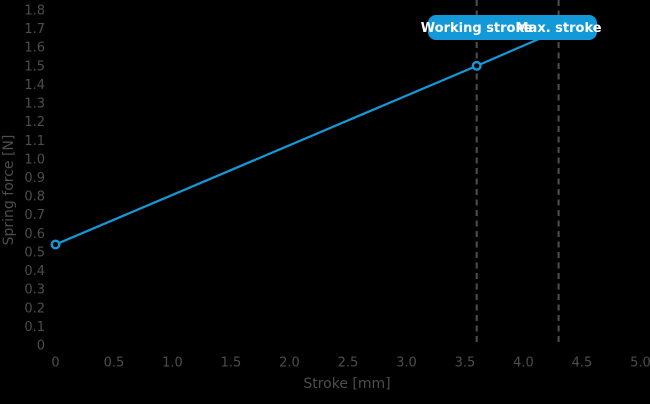 This screenshot has height=404, width=650. I want to click on y-tick-label: 0.3, so click(34, 290).